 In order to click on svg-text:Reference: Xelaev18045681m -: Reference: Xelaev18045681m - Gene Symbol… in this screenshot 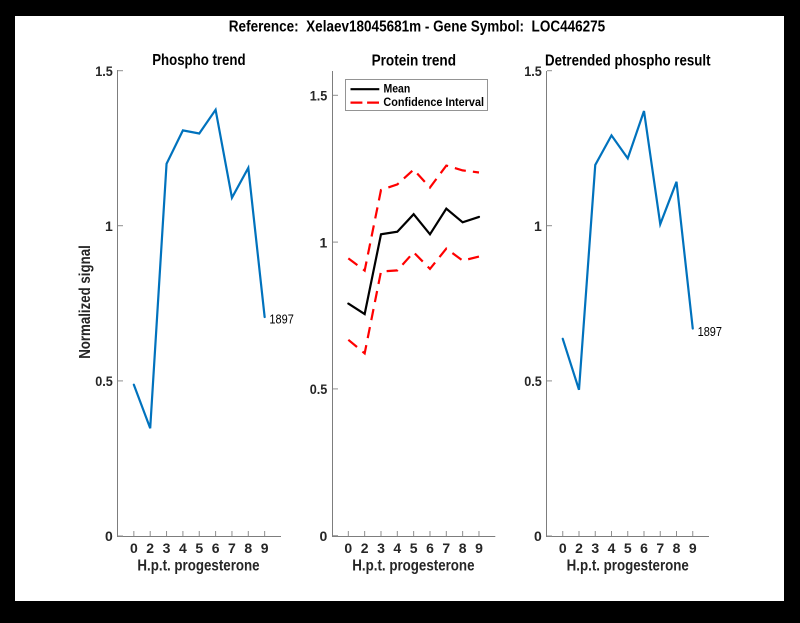, I will do `click(417, 27)`.